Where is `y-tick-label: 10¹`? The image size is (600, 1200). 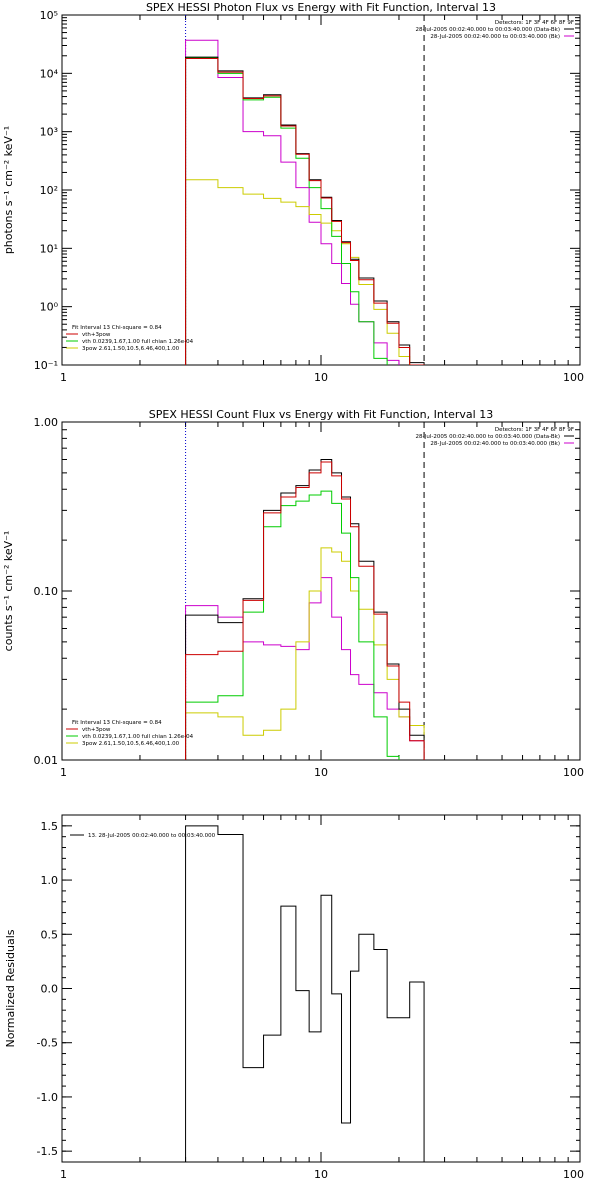
y-tick-label: 10¹ is located at coordinates (49, 248).